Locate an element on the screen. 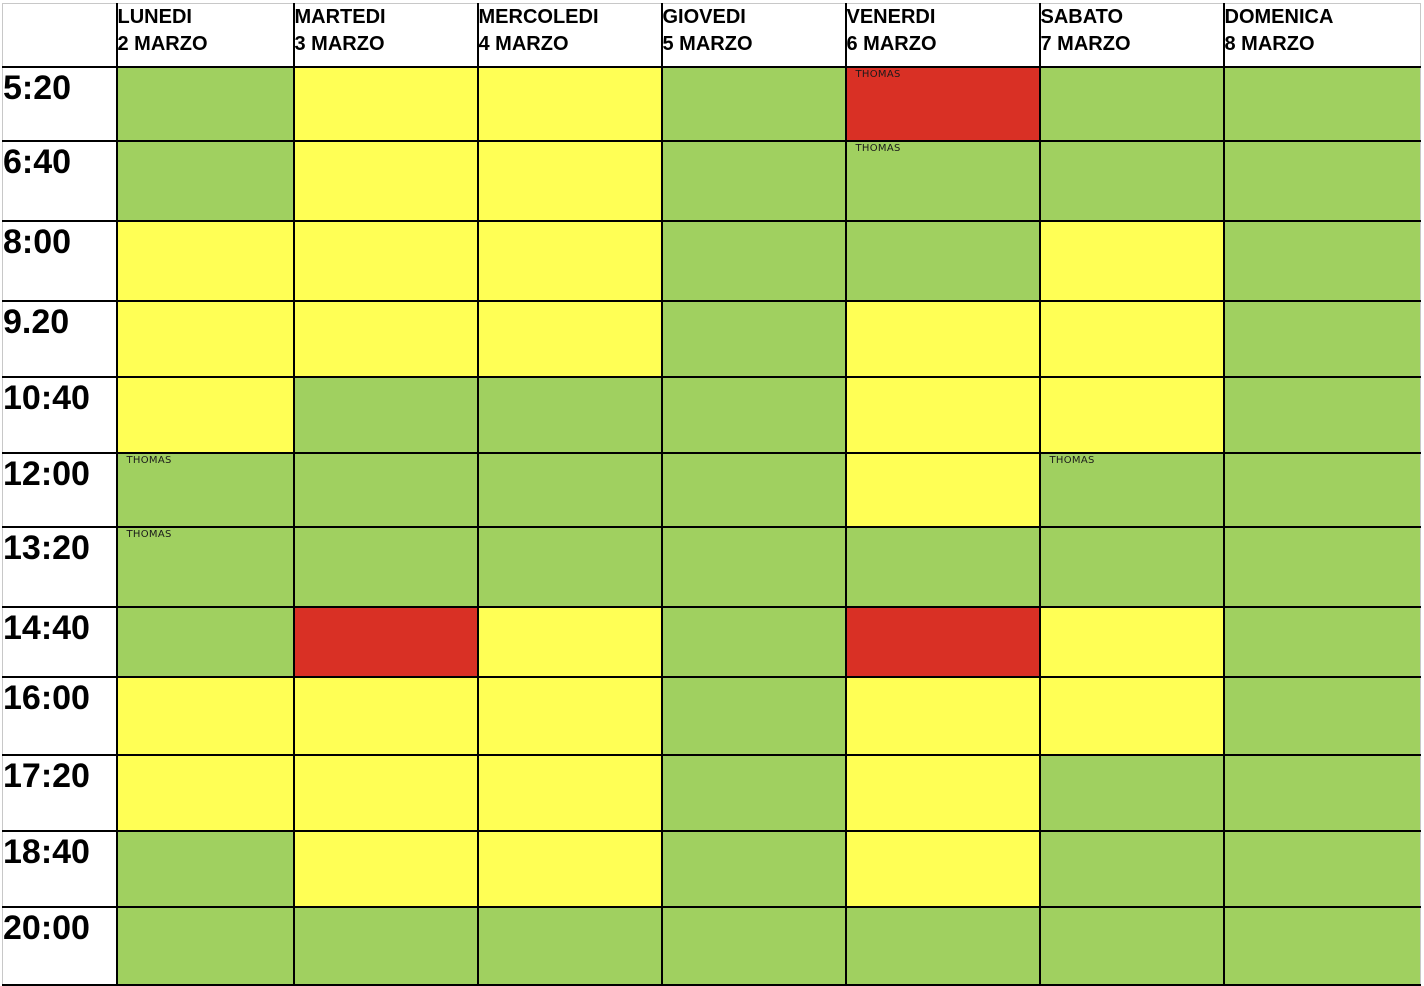  time-label: 20:00 is located at coordinates (60, 945).